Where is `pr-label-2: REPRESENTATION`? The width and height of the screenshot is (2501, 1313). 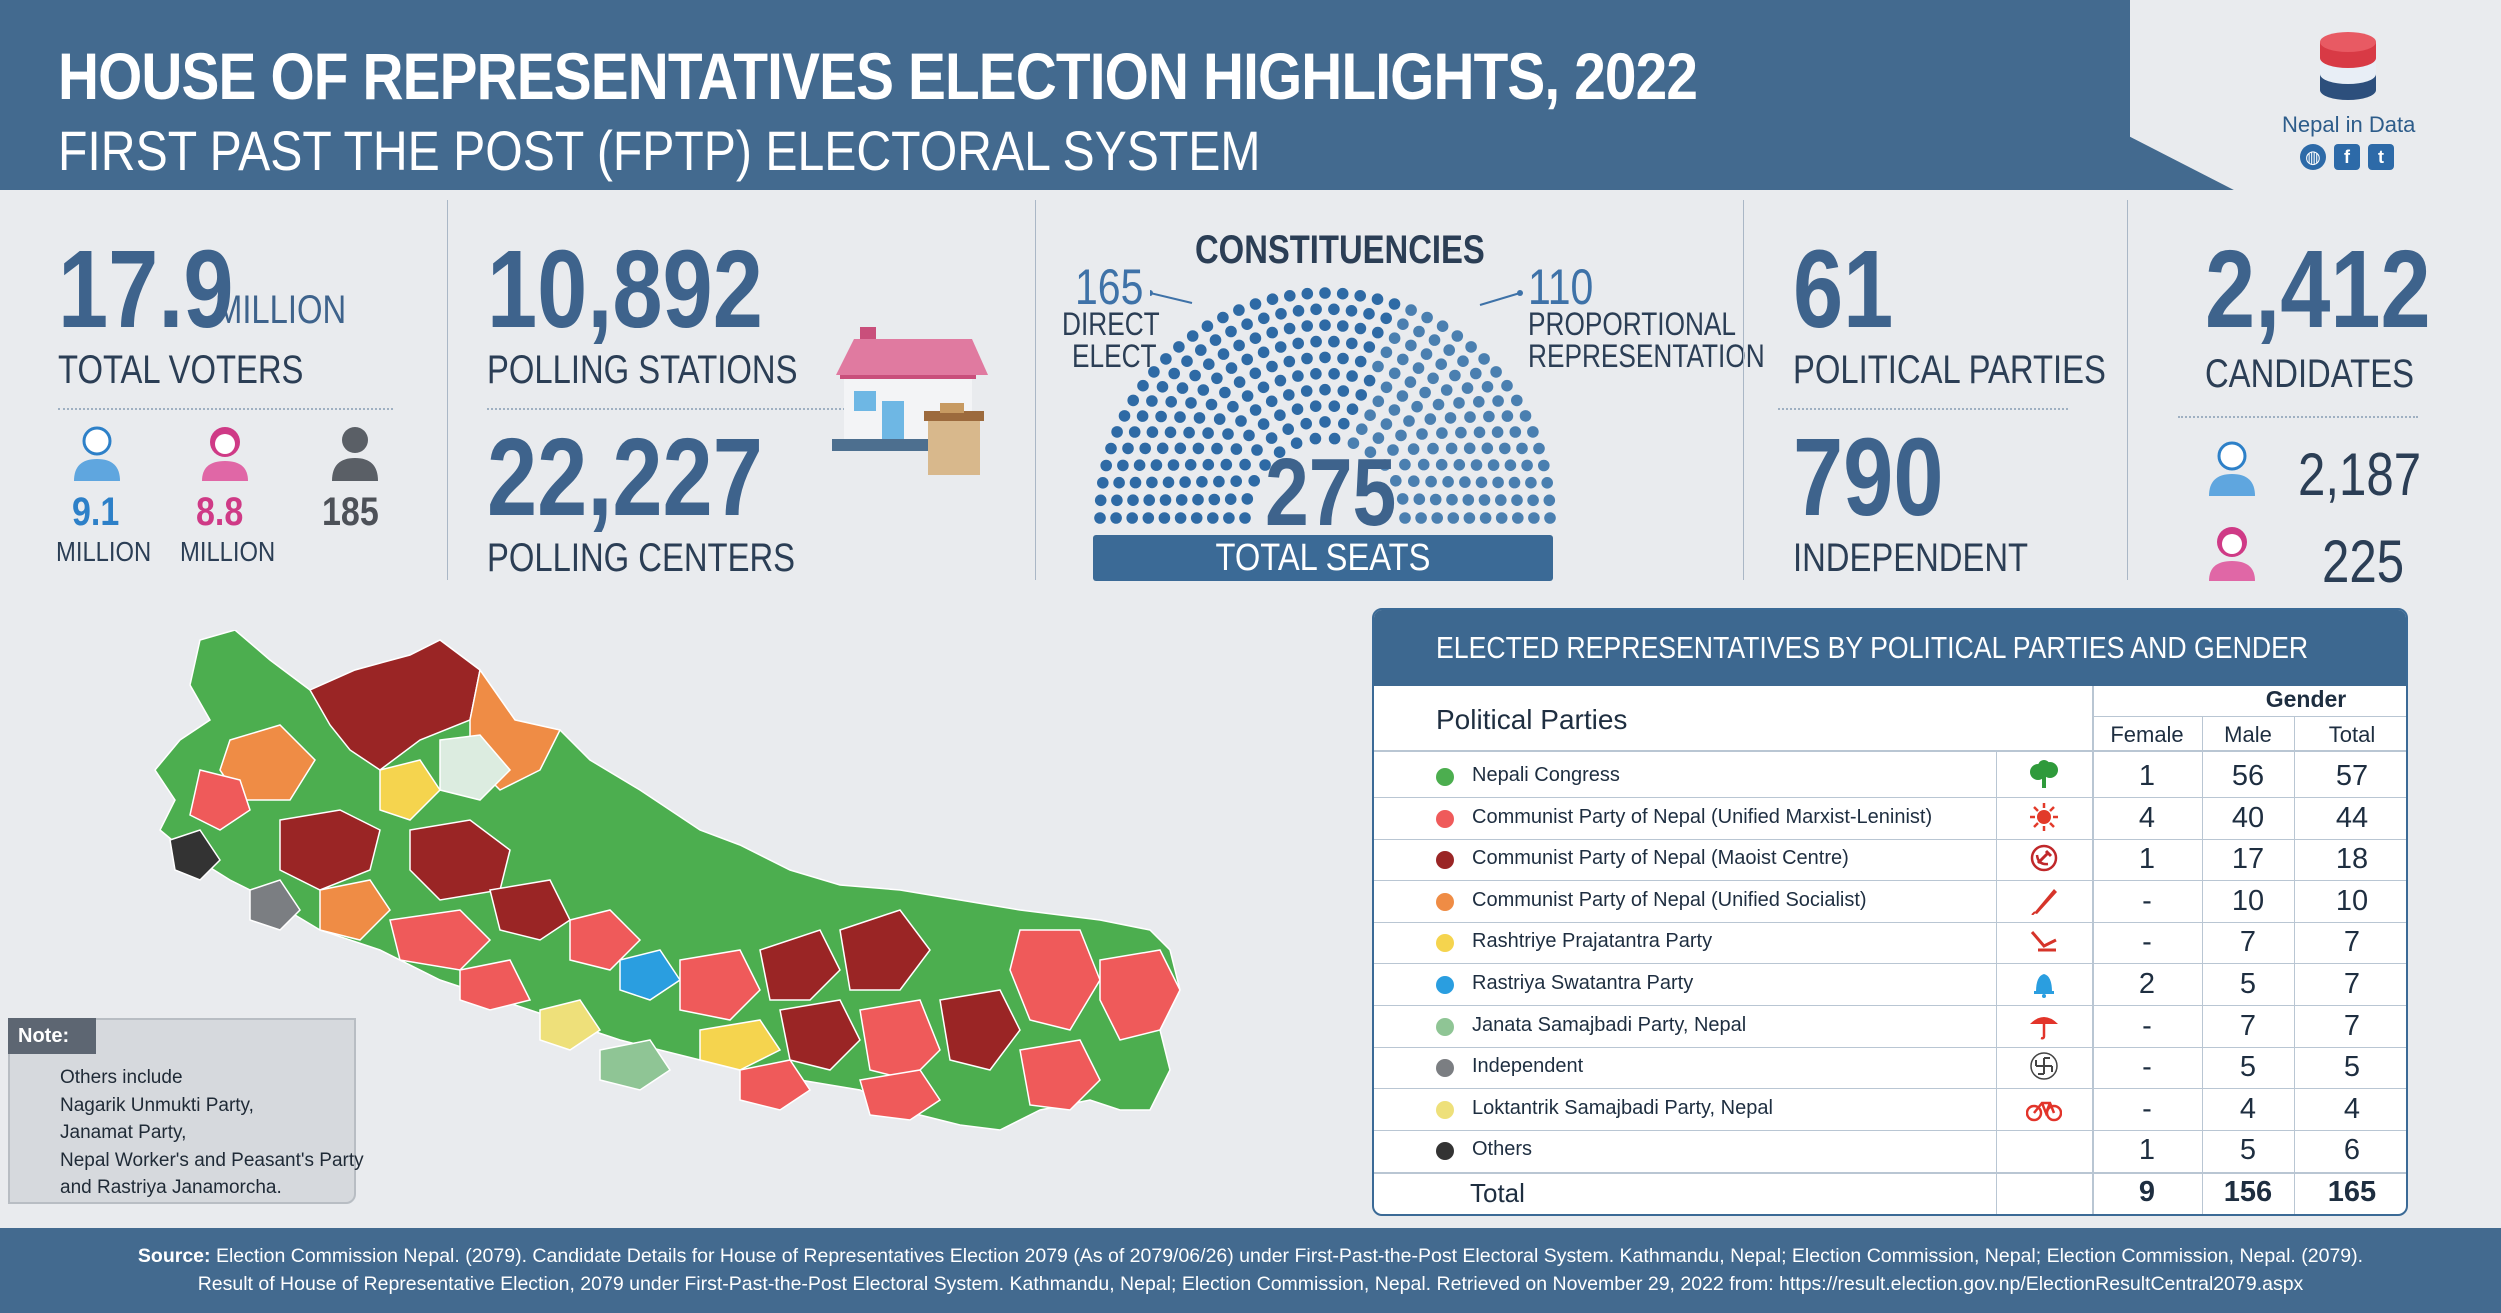
pr-label-2: REPRESENTATION is located at coordinates (1646, 356).